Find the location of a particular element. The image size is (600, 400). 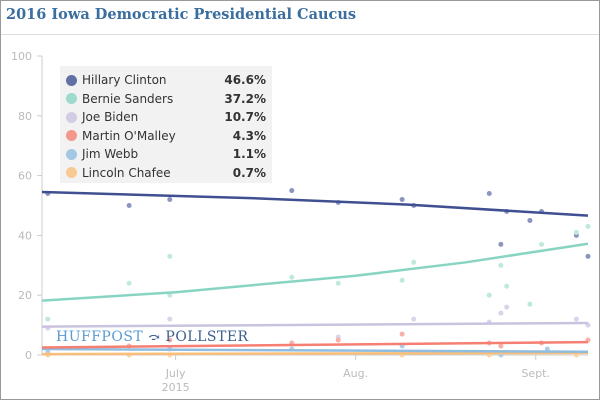

y-tick-label: 40 is located at coordinates (25, 235).